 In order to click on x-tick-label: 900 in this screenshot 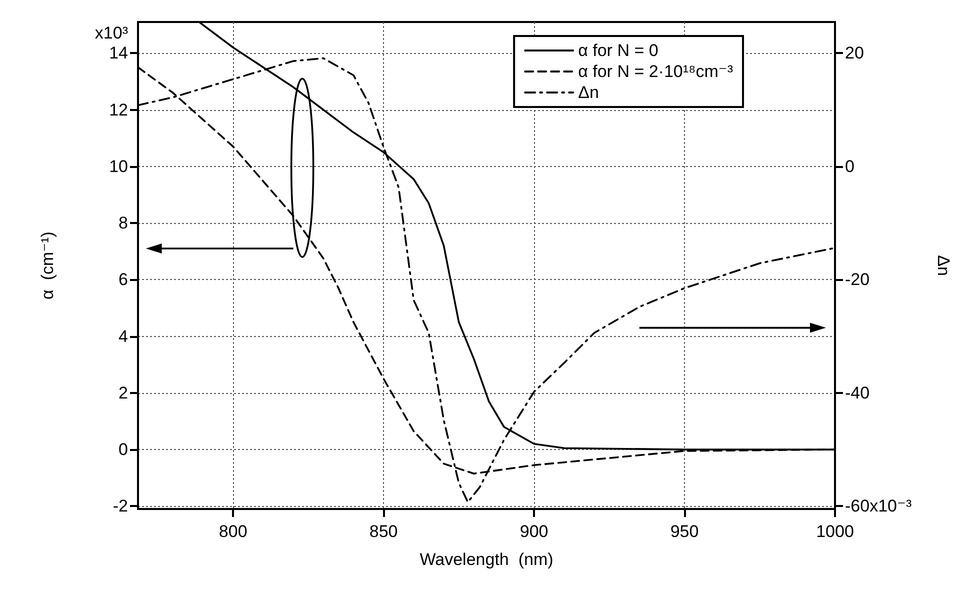, I will do `click(534, 531)`.